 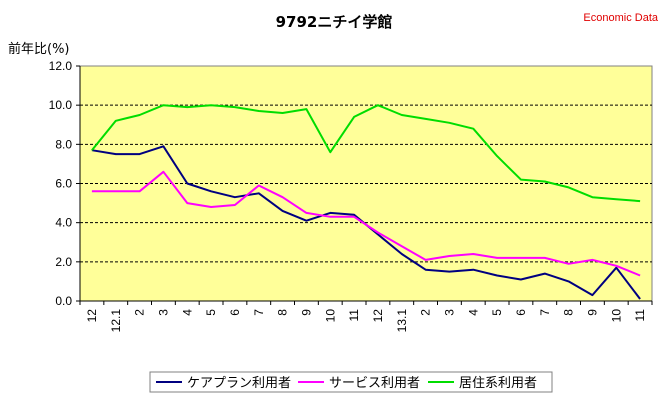 I want to click on source-label: Economic Data, so click(x=620, y=18).